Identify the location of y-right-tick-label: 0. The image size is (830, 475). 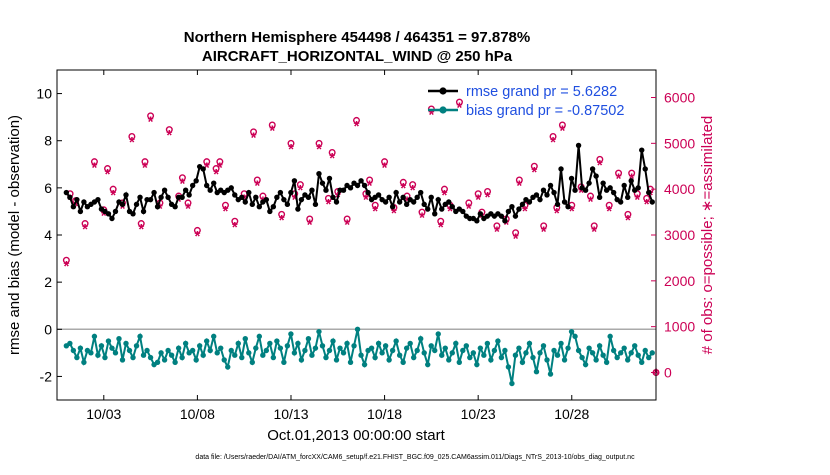
(668, 373).